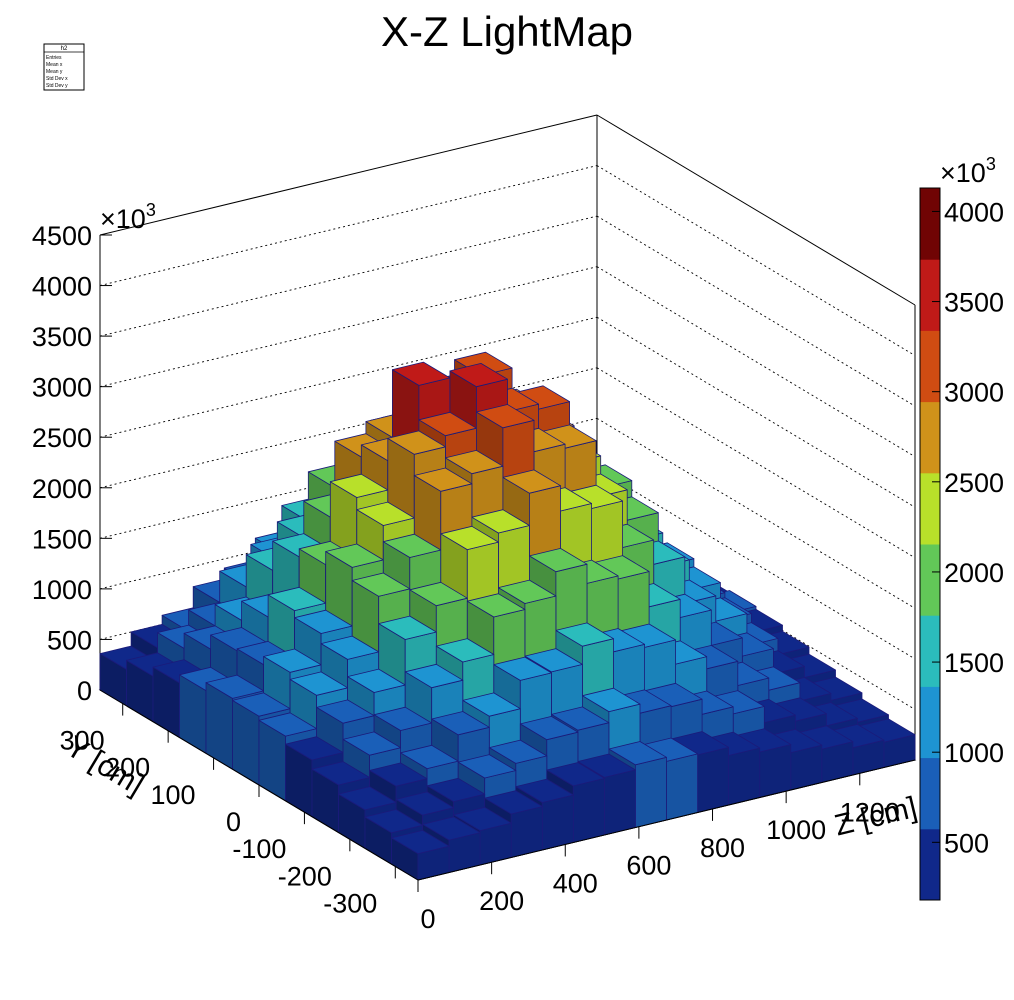 The width and height of the screenshot is (1014, 1000). Describe the element at coordinates (348, 175) in the screenshot. I see `box-edge` at that location.